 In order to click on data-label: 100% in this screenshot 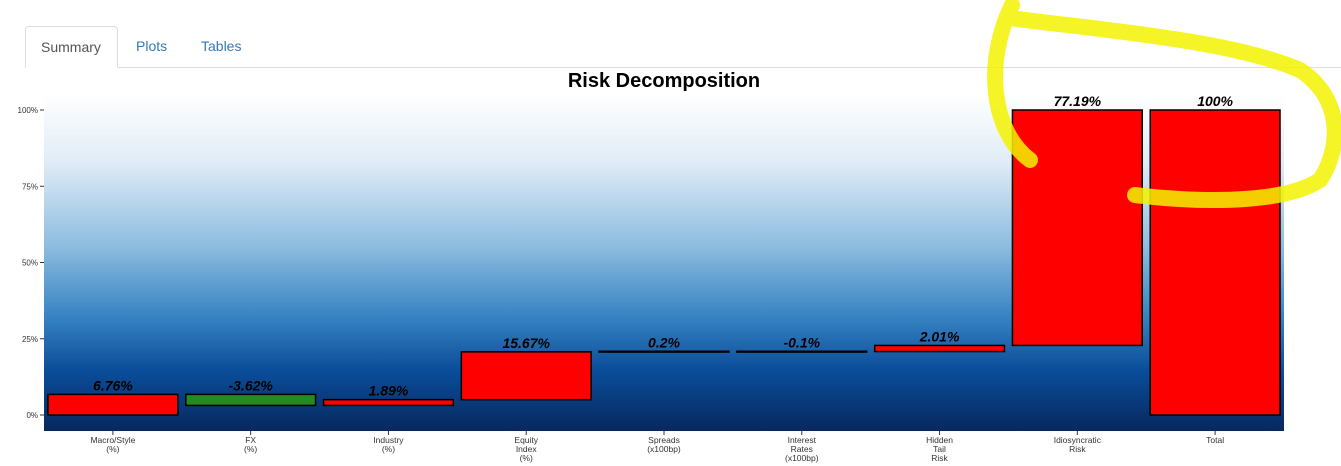, I will do `click(1215, 101)`.